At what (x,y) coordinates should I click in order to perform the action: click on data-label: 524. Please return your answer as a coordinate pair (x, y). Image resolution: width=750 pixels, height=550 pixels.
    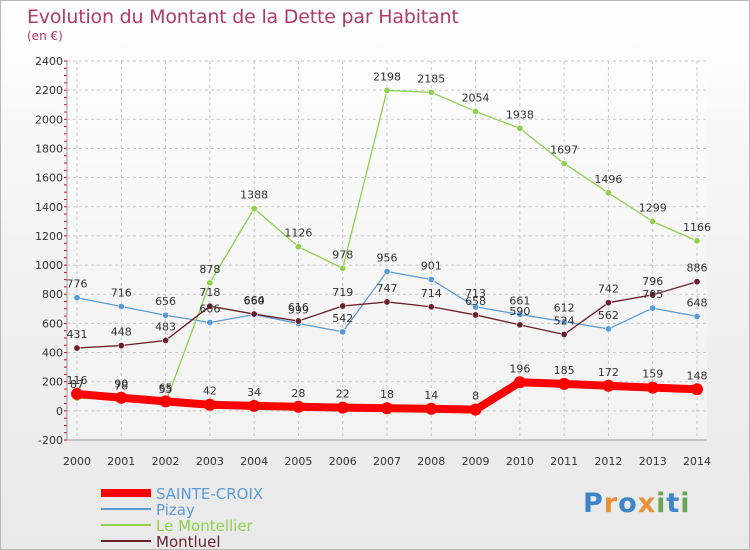
    Looking at the image, I should click on (564, 320).